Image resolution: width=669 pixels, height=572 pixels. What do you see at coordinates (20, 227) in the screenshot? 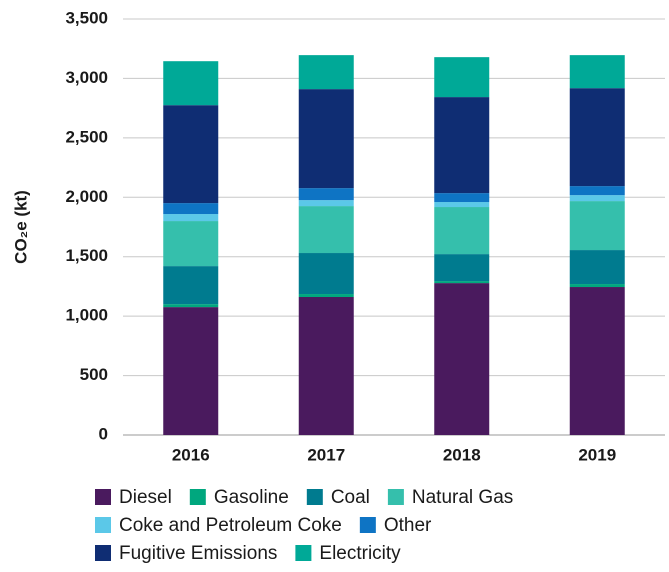
I see `y-axis-label: CO₂e (kt)` at bounding box center [20, 227].